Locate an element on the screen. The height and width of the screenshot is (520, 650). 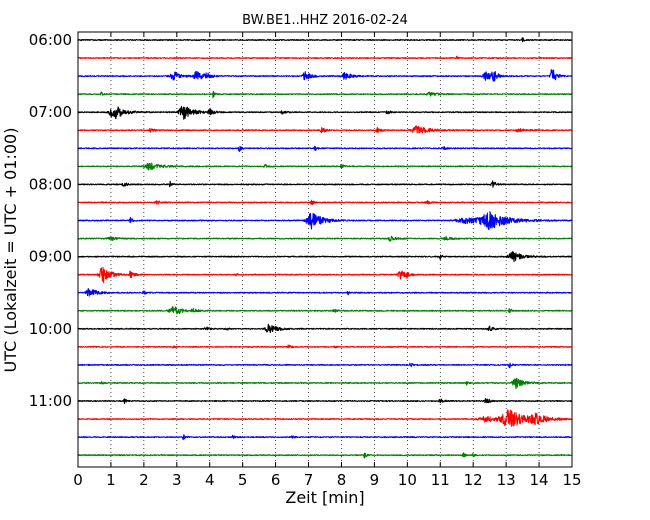
y-tick-label: 06:00 is located at coordinates (50, 40).